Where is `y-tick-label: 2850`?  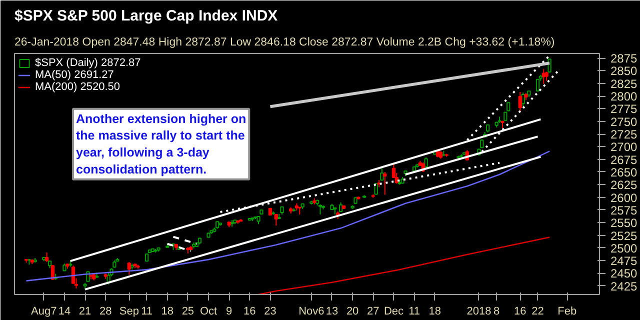 y-tick-label: 2850 is located at coordinates (624, 71).